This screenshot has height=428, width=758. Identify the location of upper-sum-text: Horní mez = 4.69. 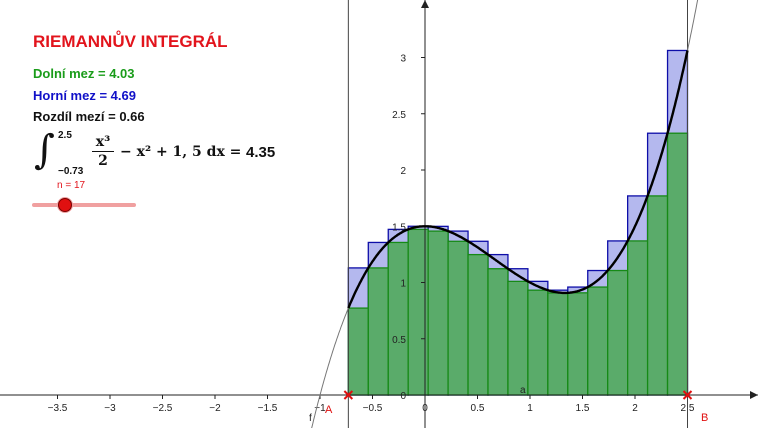
(84, 95).